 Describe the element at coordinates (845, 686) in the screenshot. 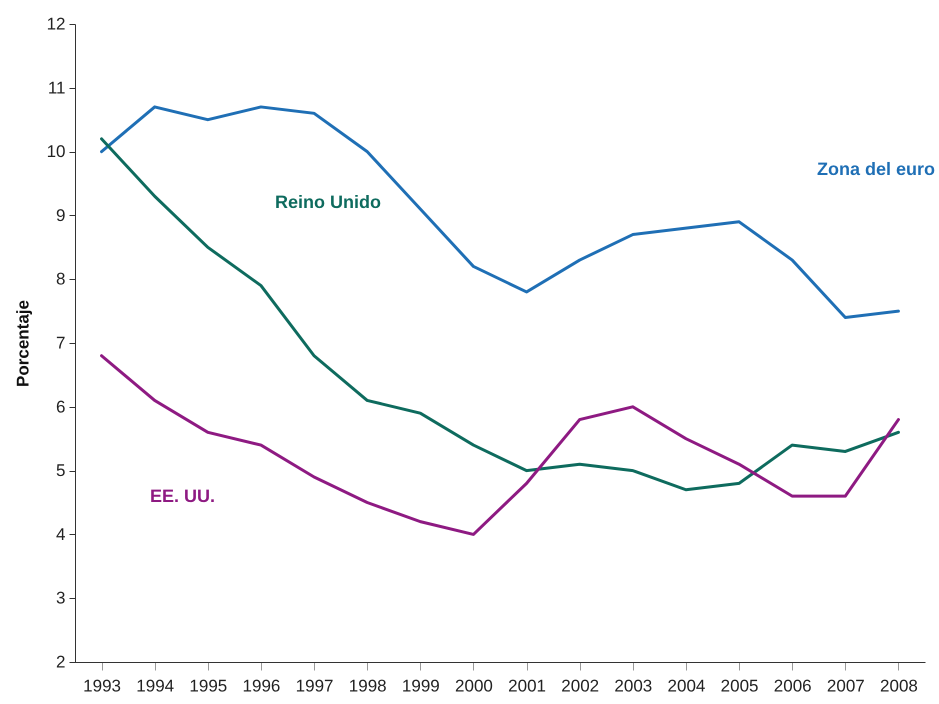

I see `x-tick-label: 2007` at that location.